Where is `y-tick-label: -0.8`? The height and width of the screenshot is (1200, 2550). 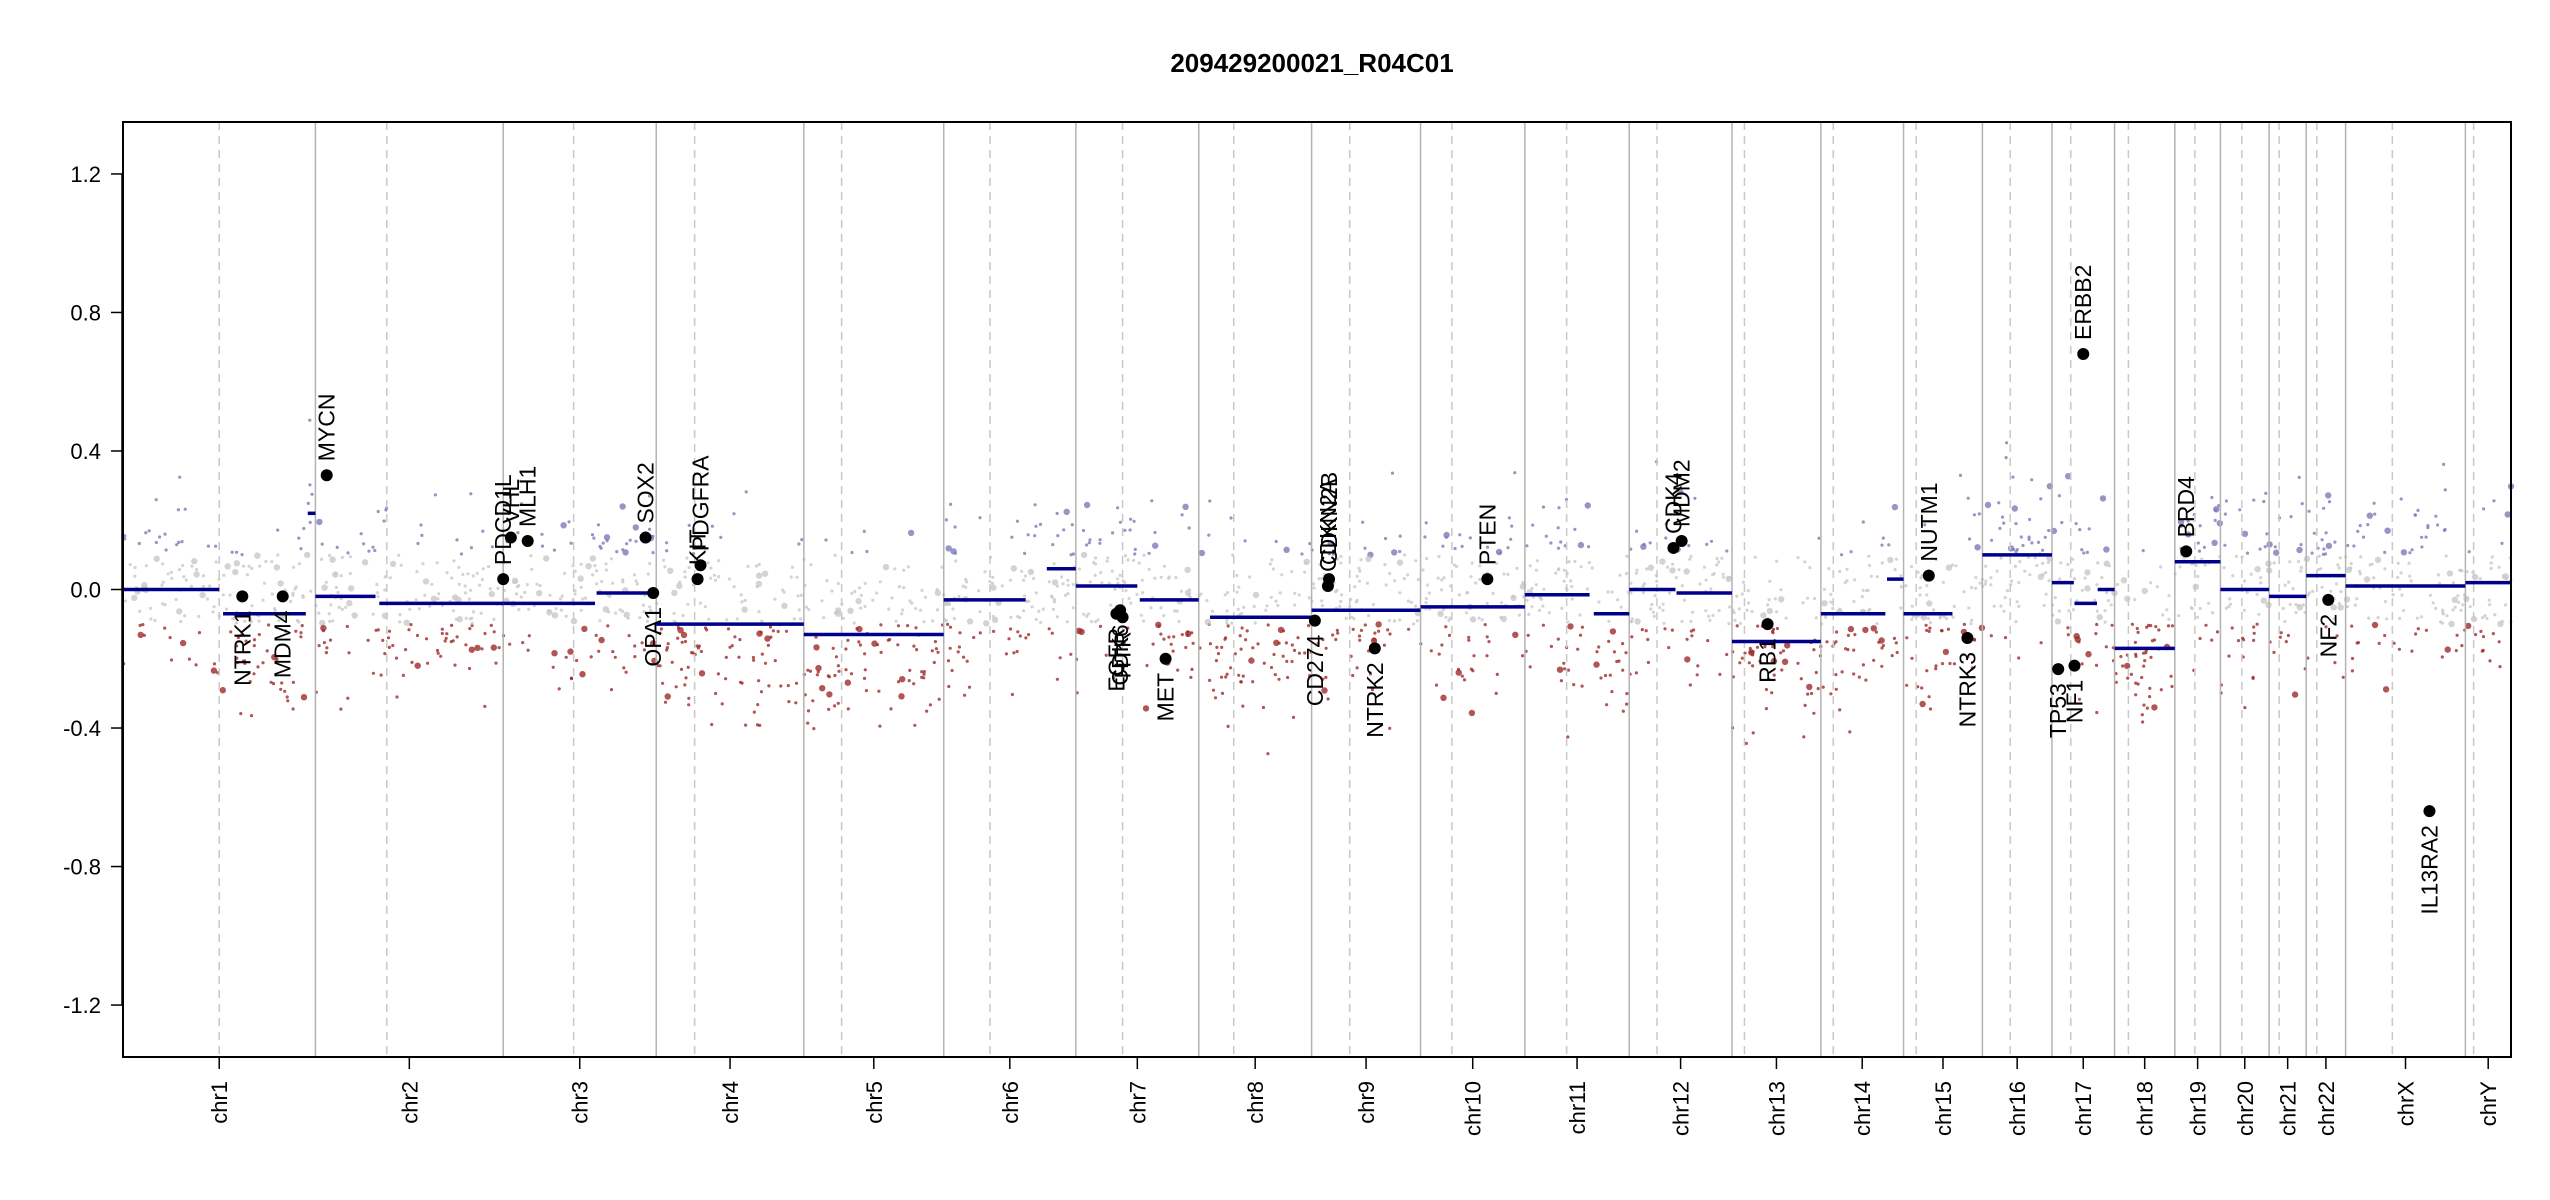
y-tick-label: -0.8 is located at coordinates (82, 867).